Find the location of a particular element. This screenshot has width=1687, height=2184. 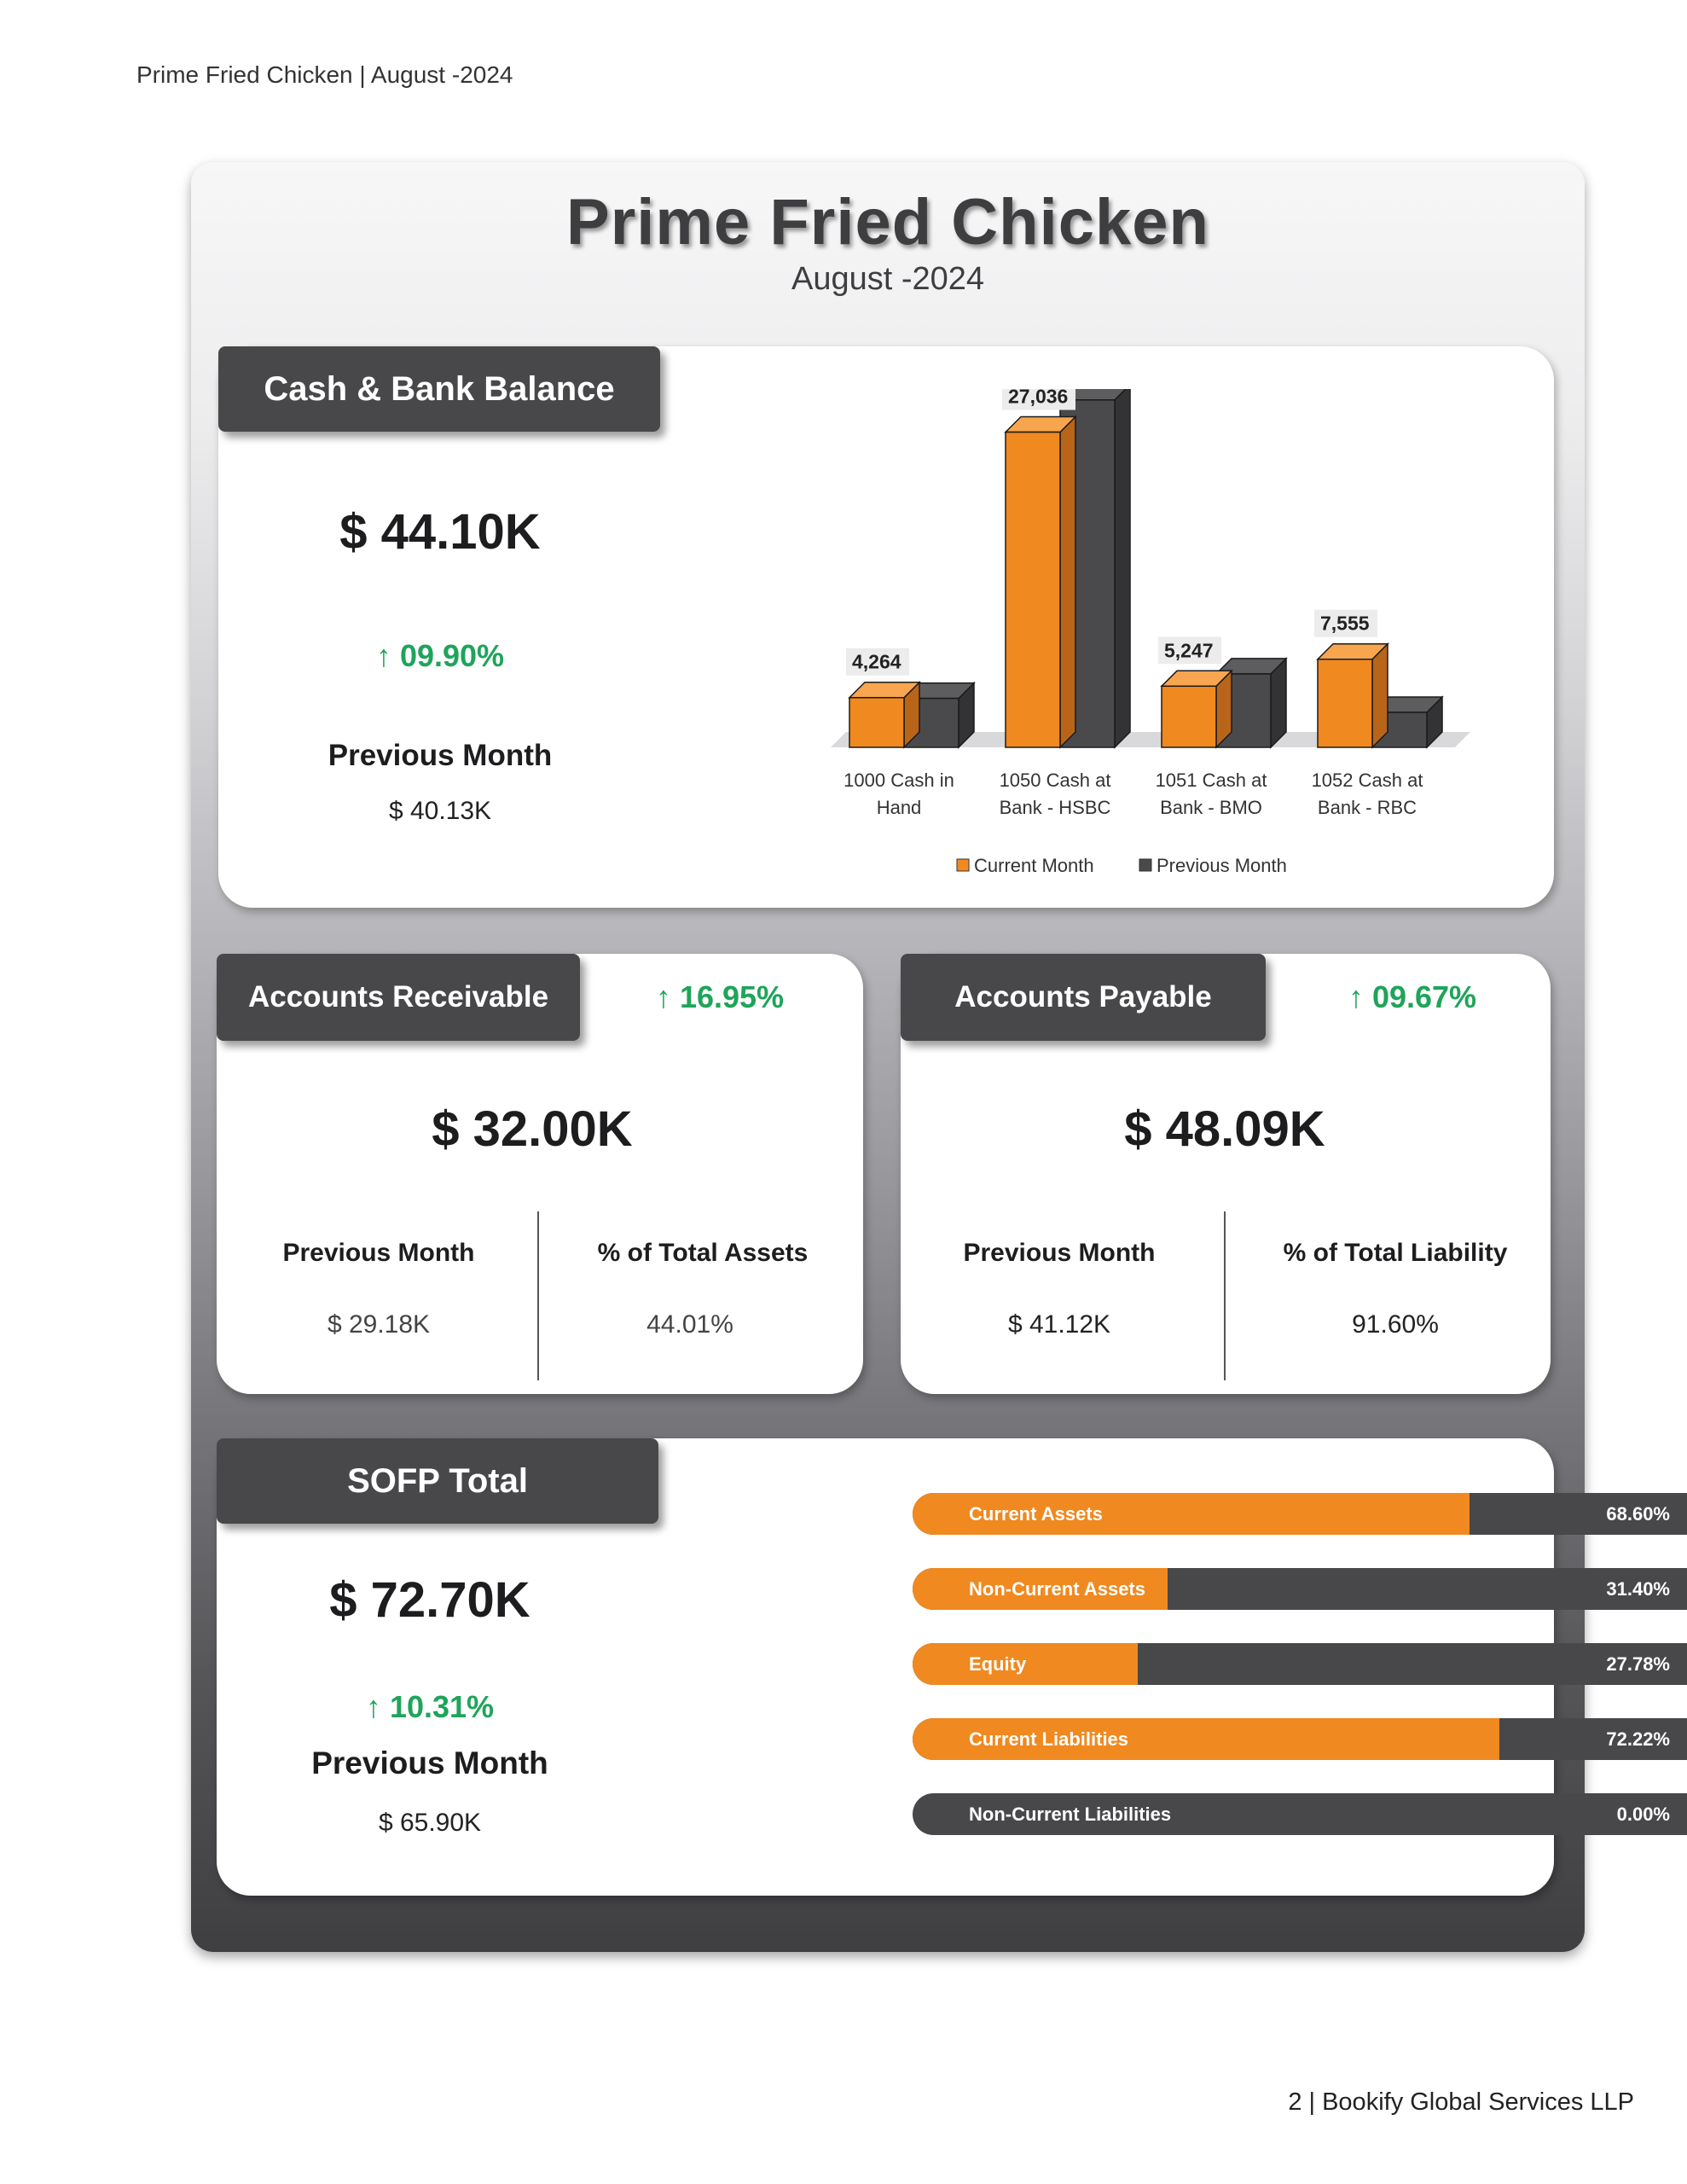

dashboard-title: Prime Fried Chicken is located at coordinates (888, 222).